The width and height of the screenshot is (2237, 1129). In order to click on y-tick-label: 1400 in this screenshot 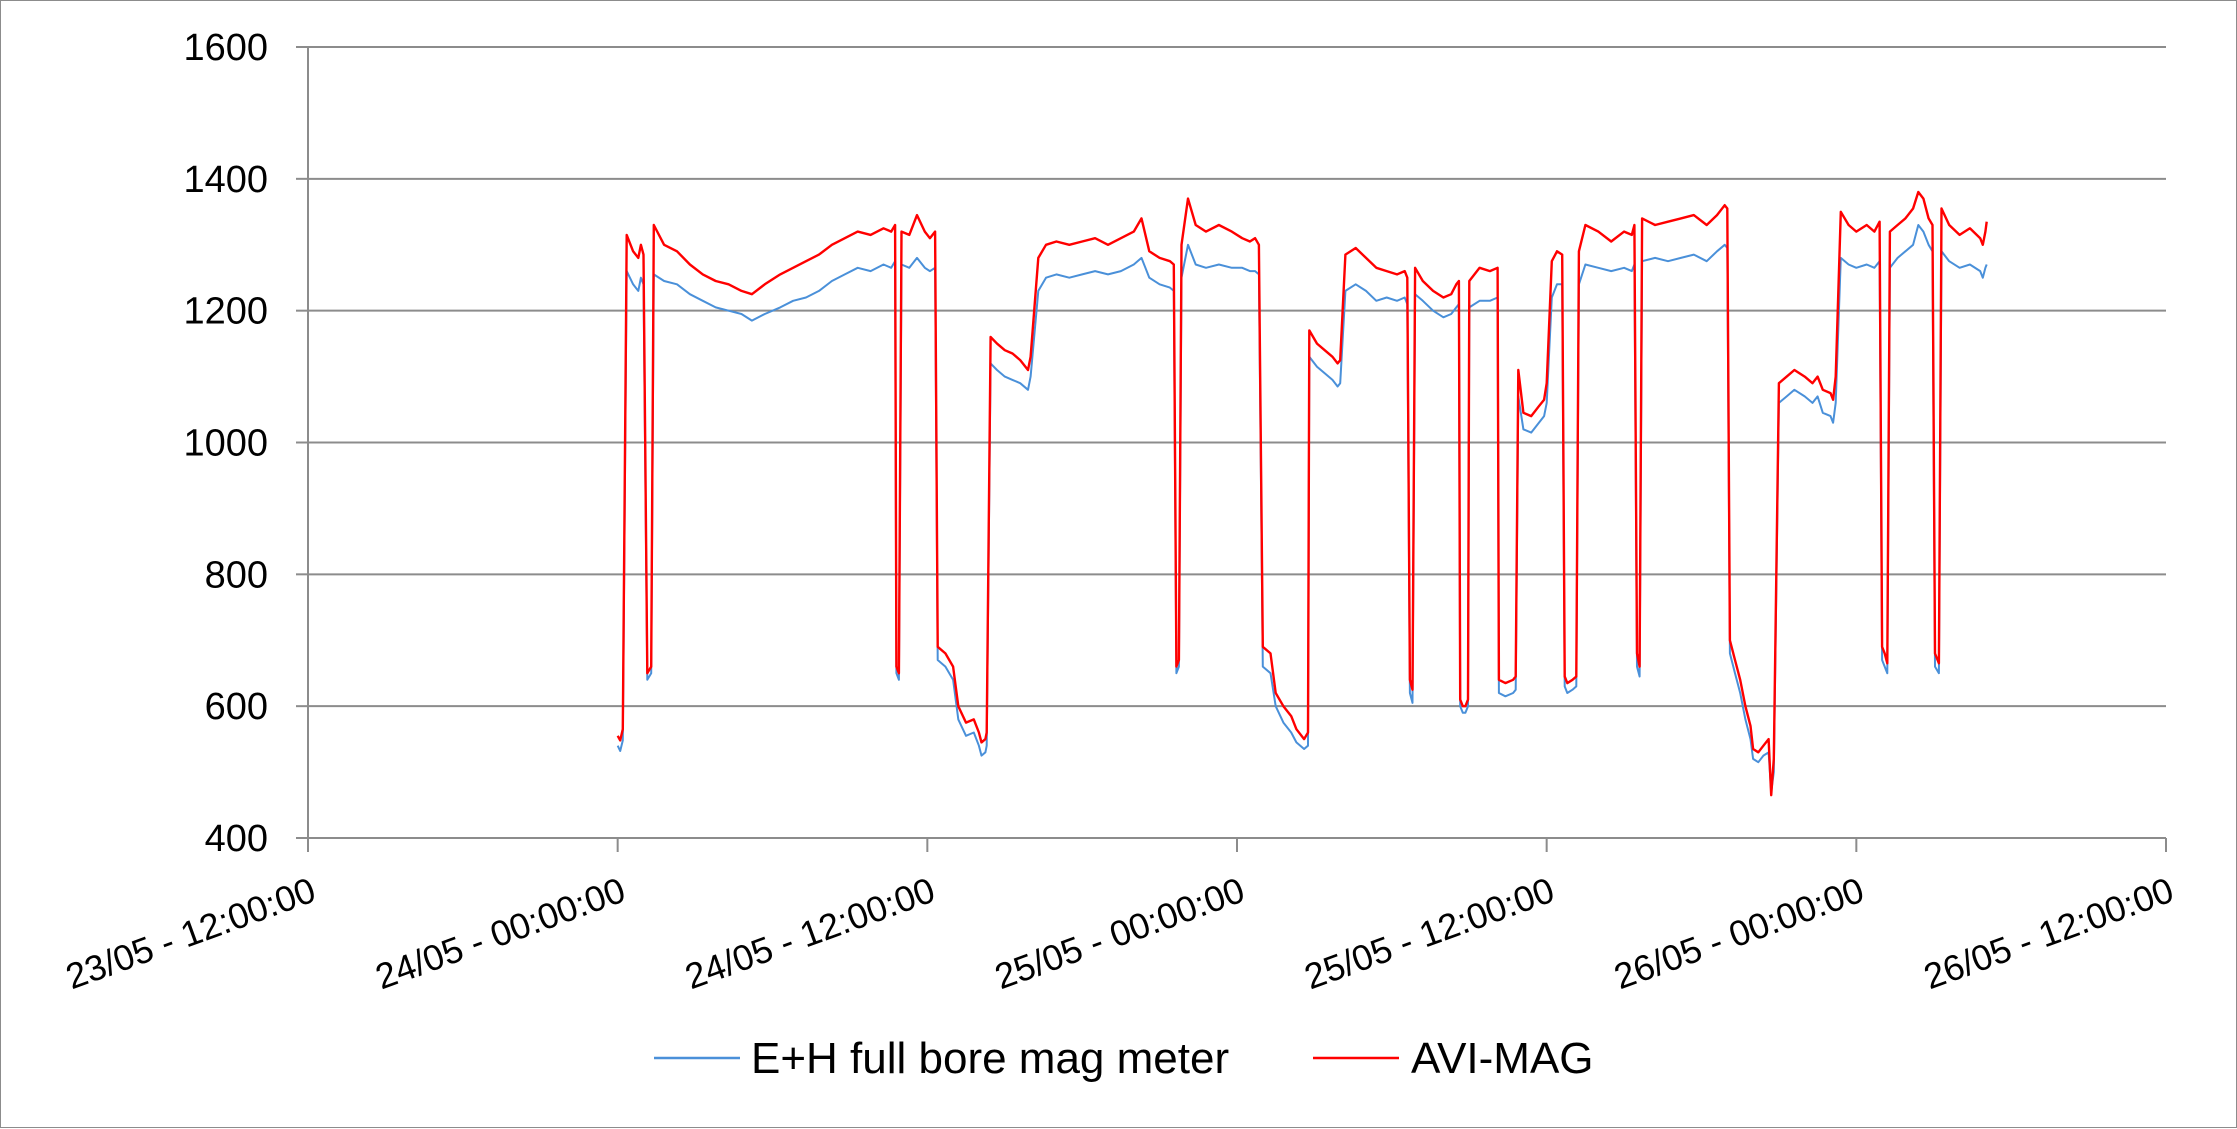, I will do `click(225, 180)`.